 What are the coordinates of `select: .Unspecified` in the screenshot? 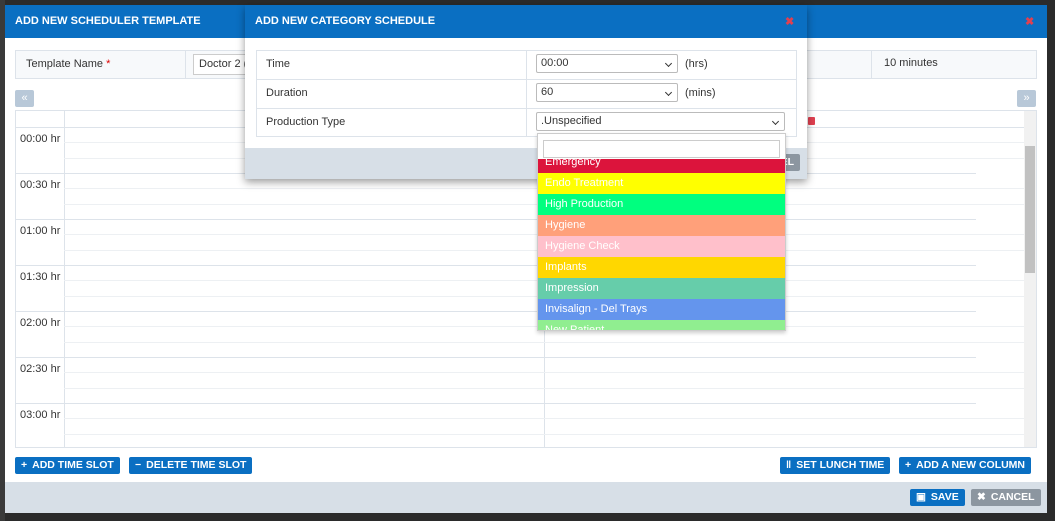 It's located at (660, 121).